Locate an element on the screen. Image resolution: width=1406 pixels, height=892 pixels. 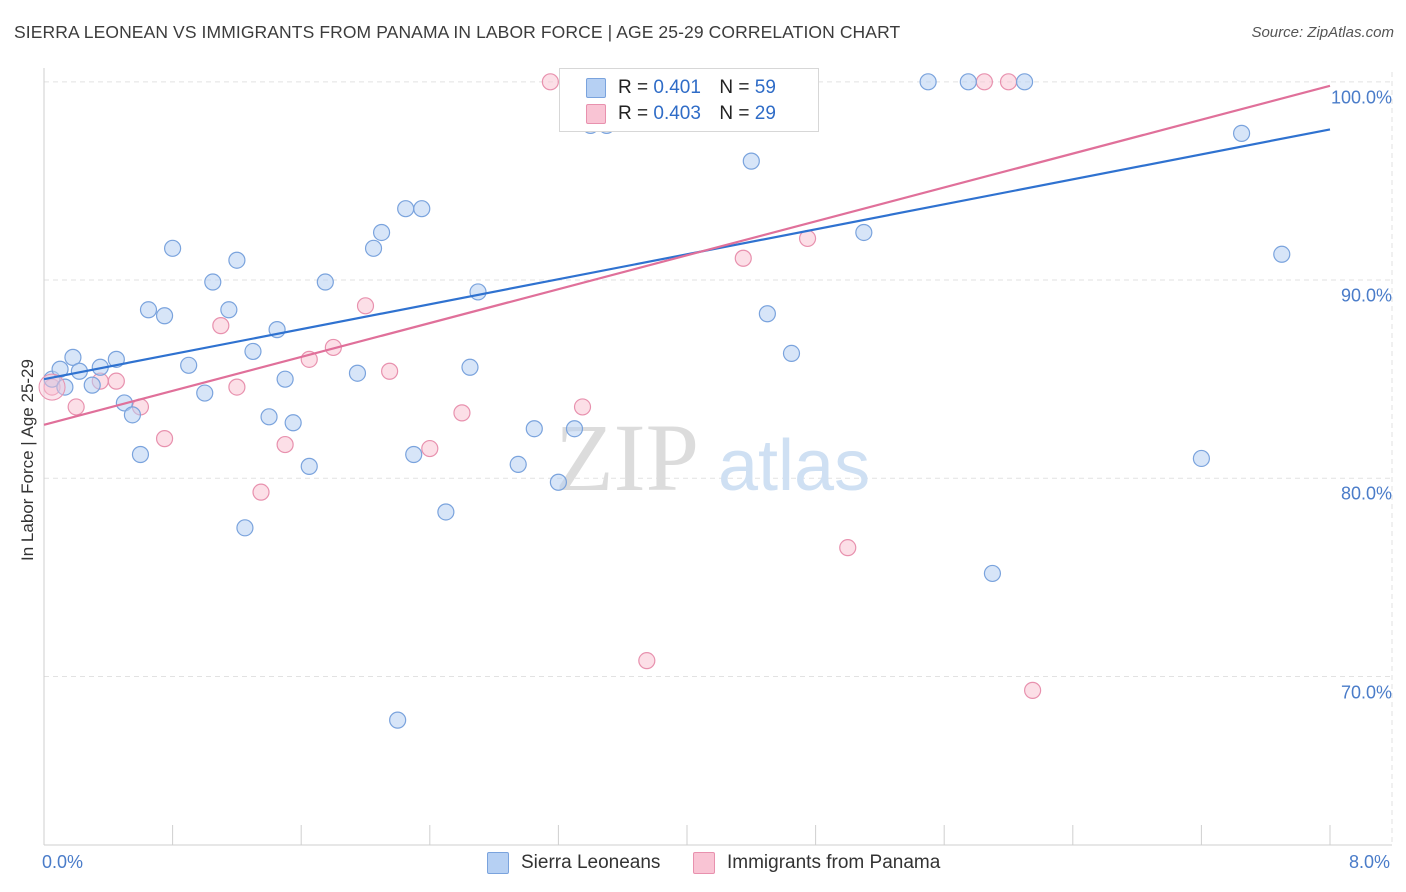
legend-r-value: 0.401 is located at coordinates (677, 87).